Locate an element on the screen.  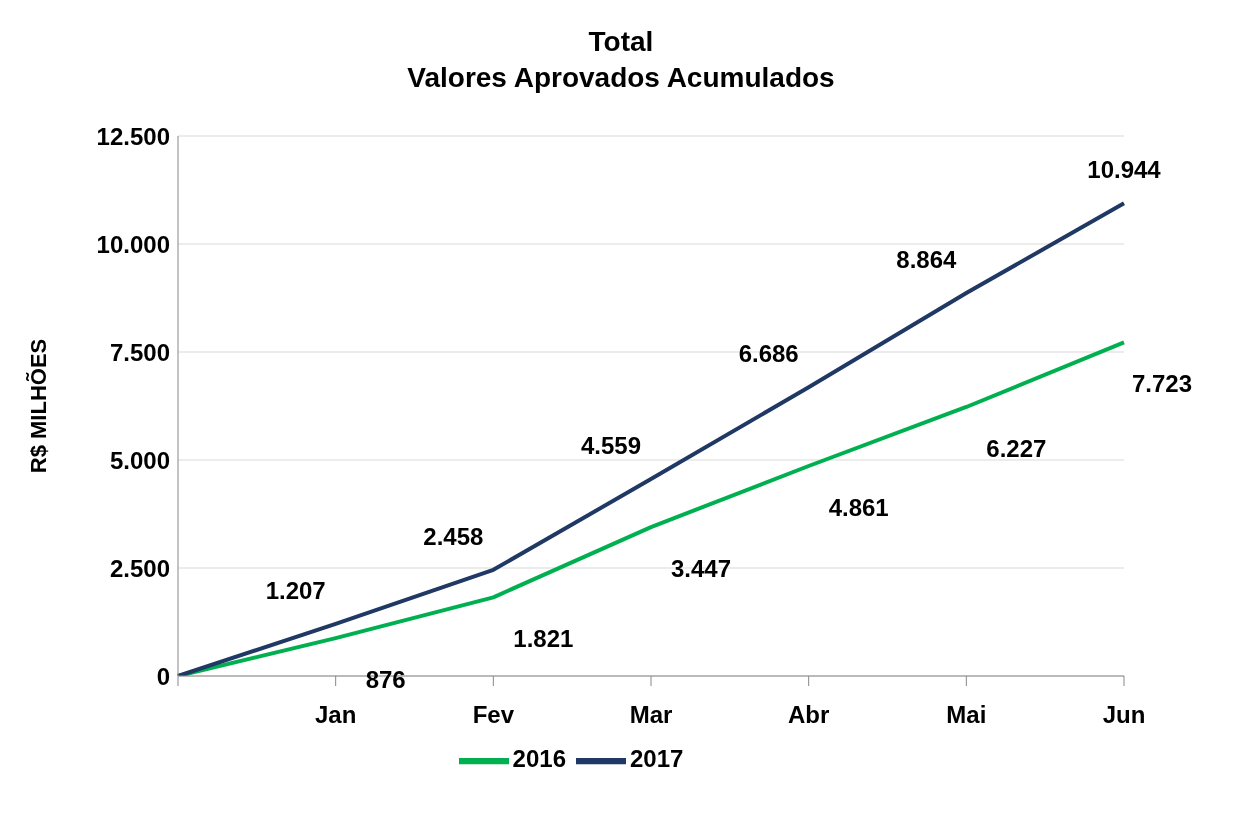
data-label: 6.227 is located at coordinates (1016, 448).